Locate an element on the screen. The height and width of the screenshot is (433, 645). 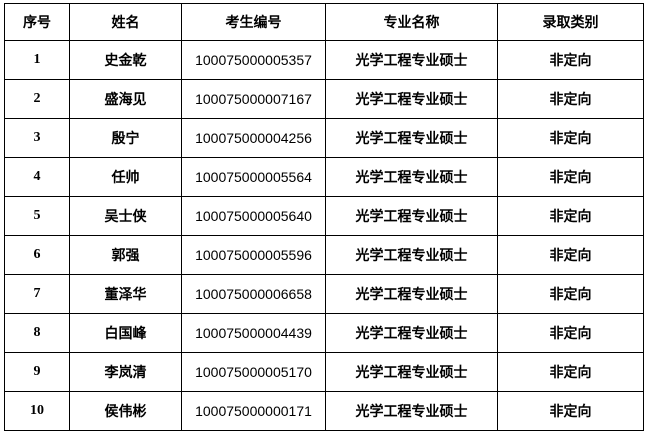
table-row: 6 郭强 100075000005596 光学工程专业硕士 非定向 is located at coordinates (324, 255).